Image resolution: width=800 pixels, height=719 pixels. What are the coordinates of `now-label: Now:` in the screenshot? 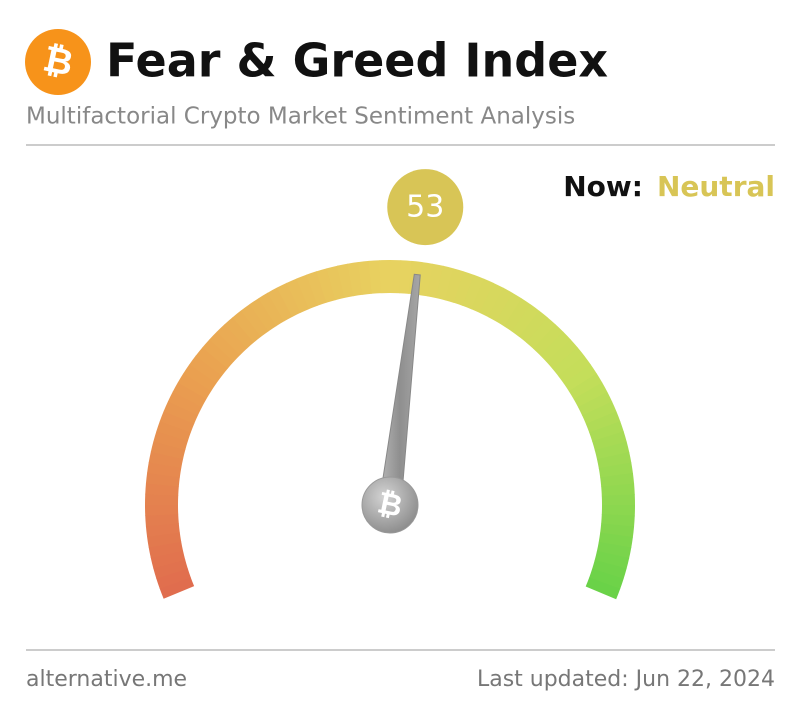 It's located at (603, 186).